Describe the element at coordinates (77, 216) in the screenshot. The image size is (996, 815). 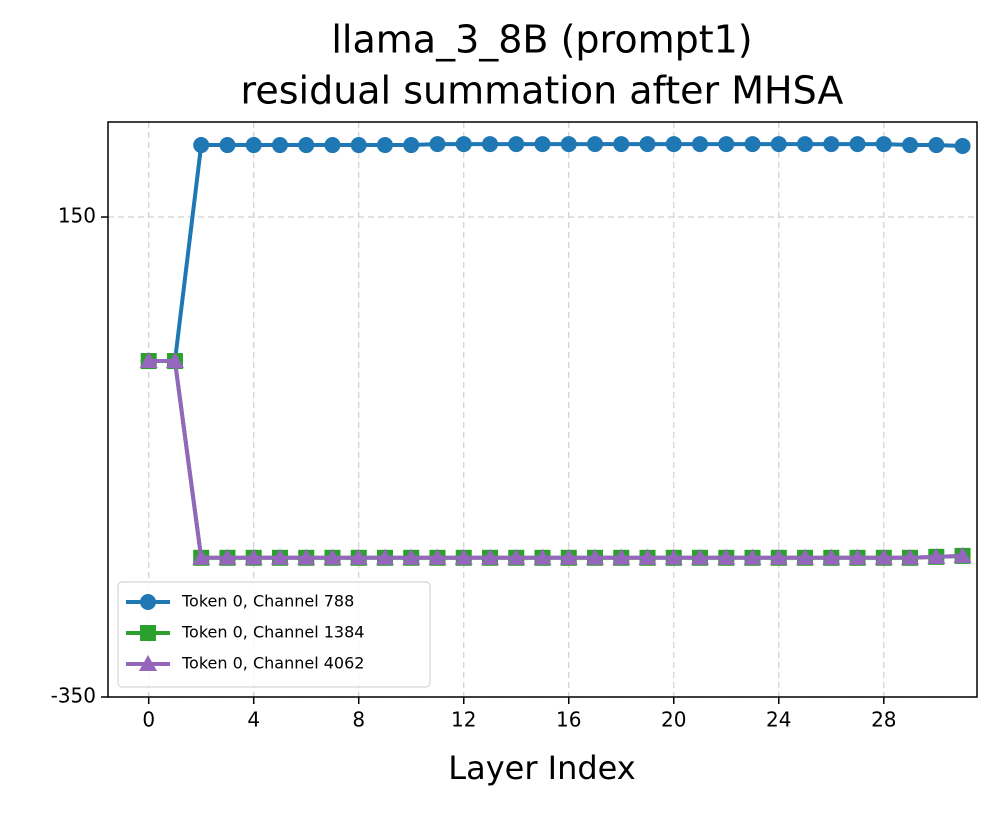
I see `y-tick-label: 150` at that location.